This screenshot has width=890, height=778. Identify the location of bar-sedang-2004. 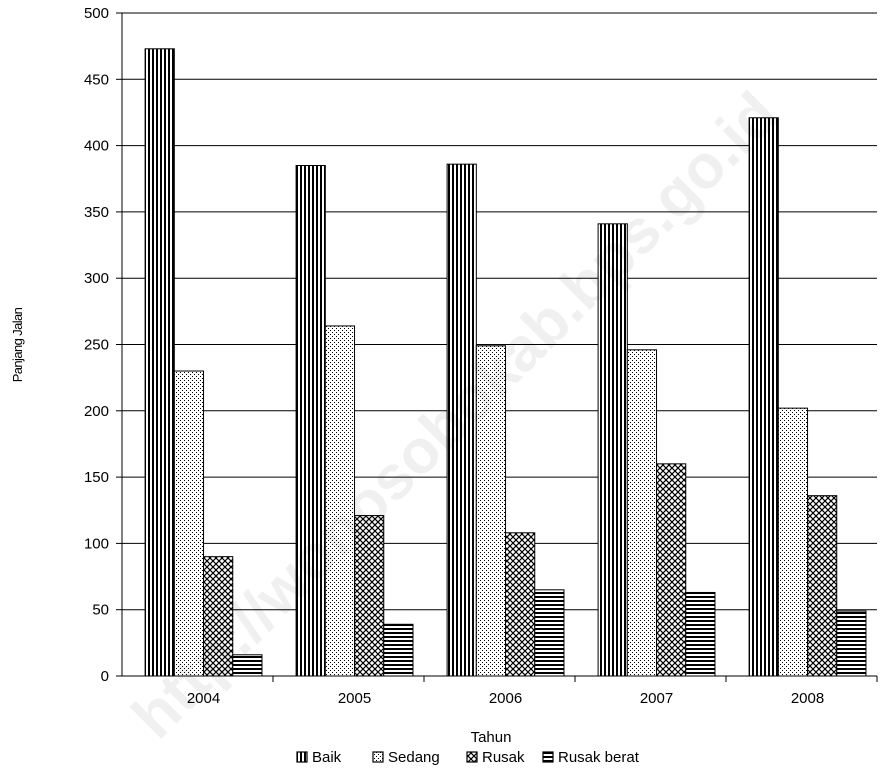
(189, 523).